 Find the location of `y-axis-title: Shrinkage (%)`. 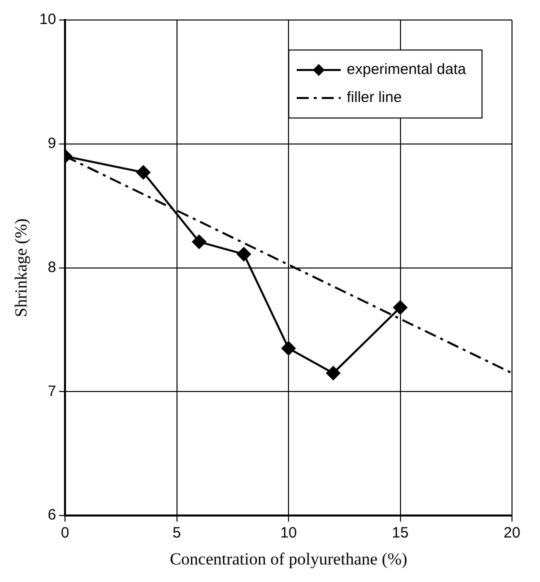

y-axis-title: Shrinkage (%) is located at coordinates (21, 268).